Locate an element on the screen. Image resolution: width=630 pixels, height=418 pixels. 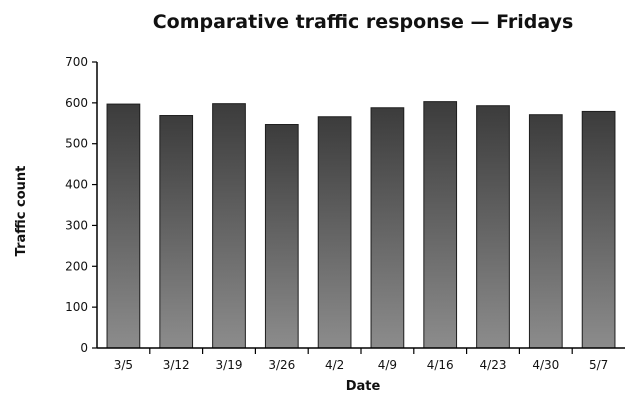
y-tick-label: 400 is located at coordinates (76, 185).